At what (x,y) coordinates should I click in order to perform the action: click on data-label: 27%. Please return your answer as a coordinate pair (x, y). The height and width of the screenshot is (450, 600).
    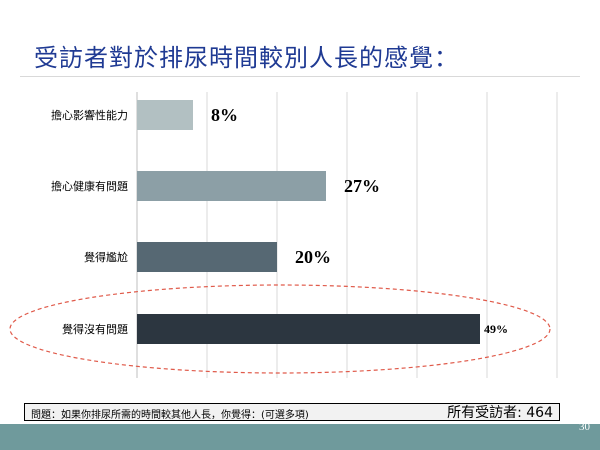
    Looking at the image, I should click on (362, 186).